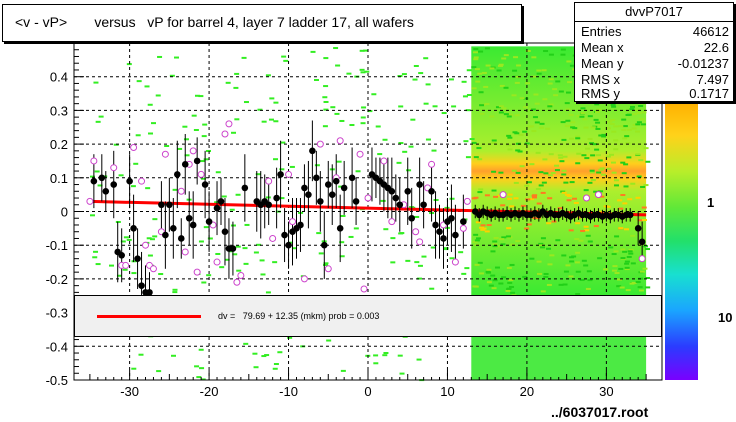  I want to click on scatter-dense-band-lower, so click(559, 358).